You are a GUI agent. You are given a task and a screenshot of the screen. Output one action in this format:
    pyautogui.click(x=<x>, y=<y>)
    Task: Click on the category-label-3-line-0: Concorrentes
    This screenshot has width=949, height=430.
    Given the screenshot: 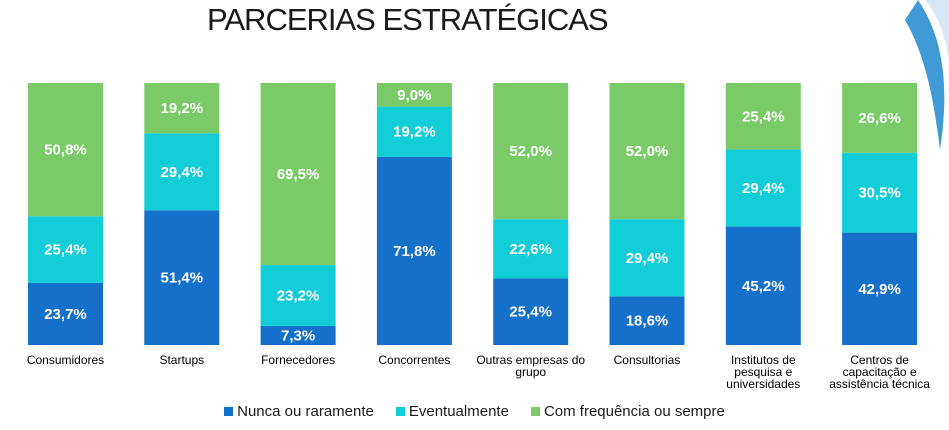 What is the action you would take?
    pyautogui.click(x=414, y=360)
    